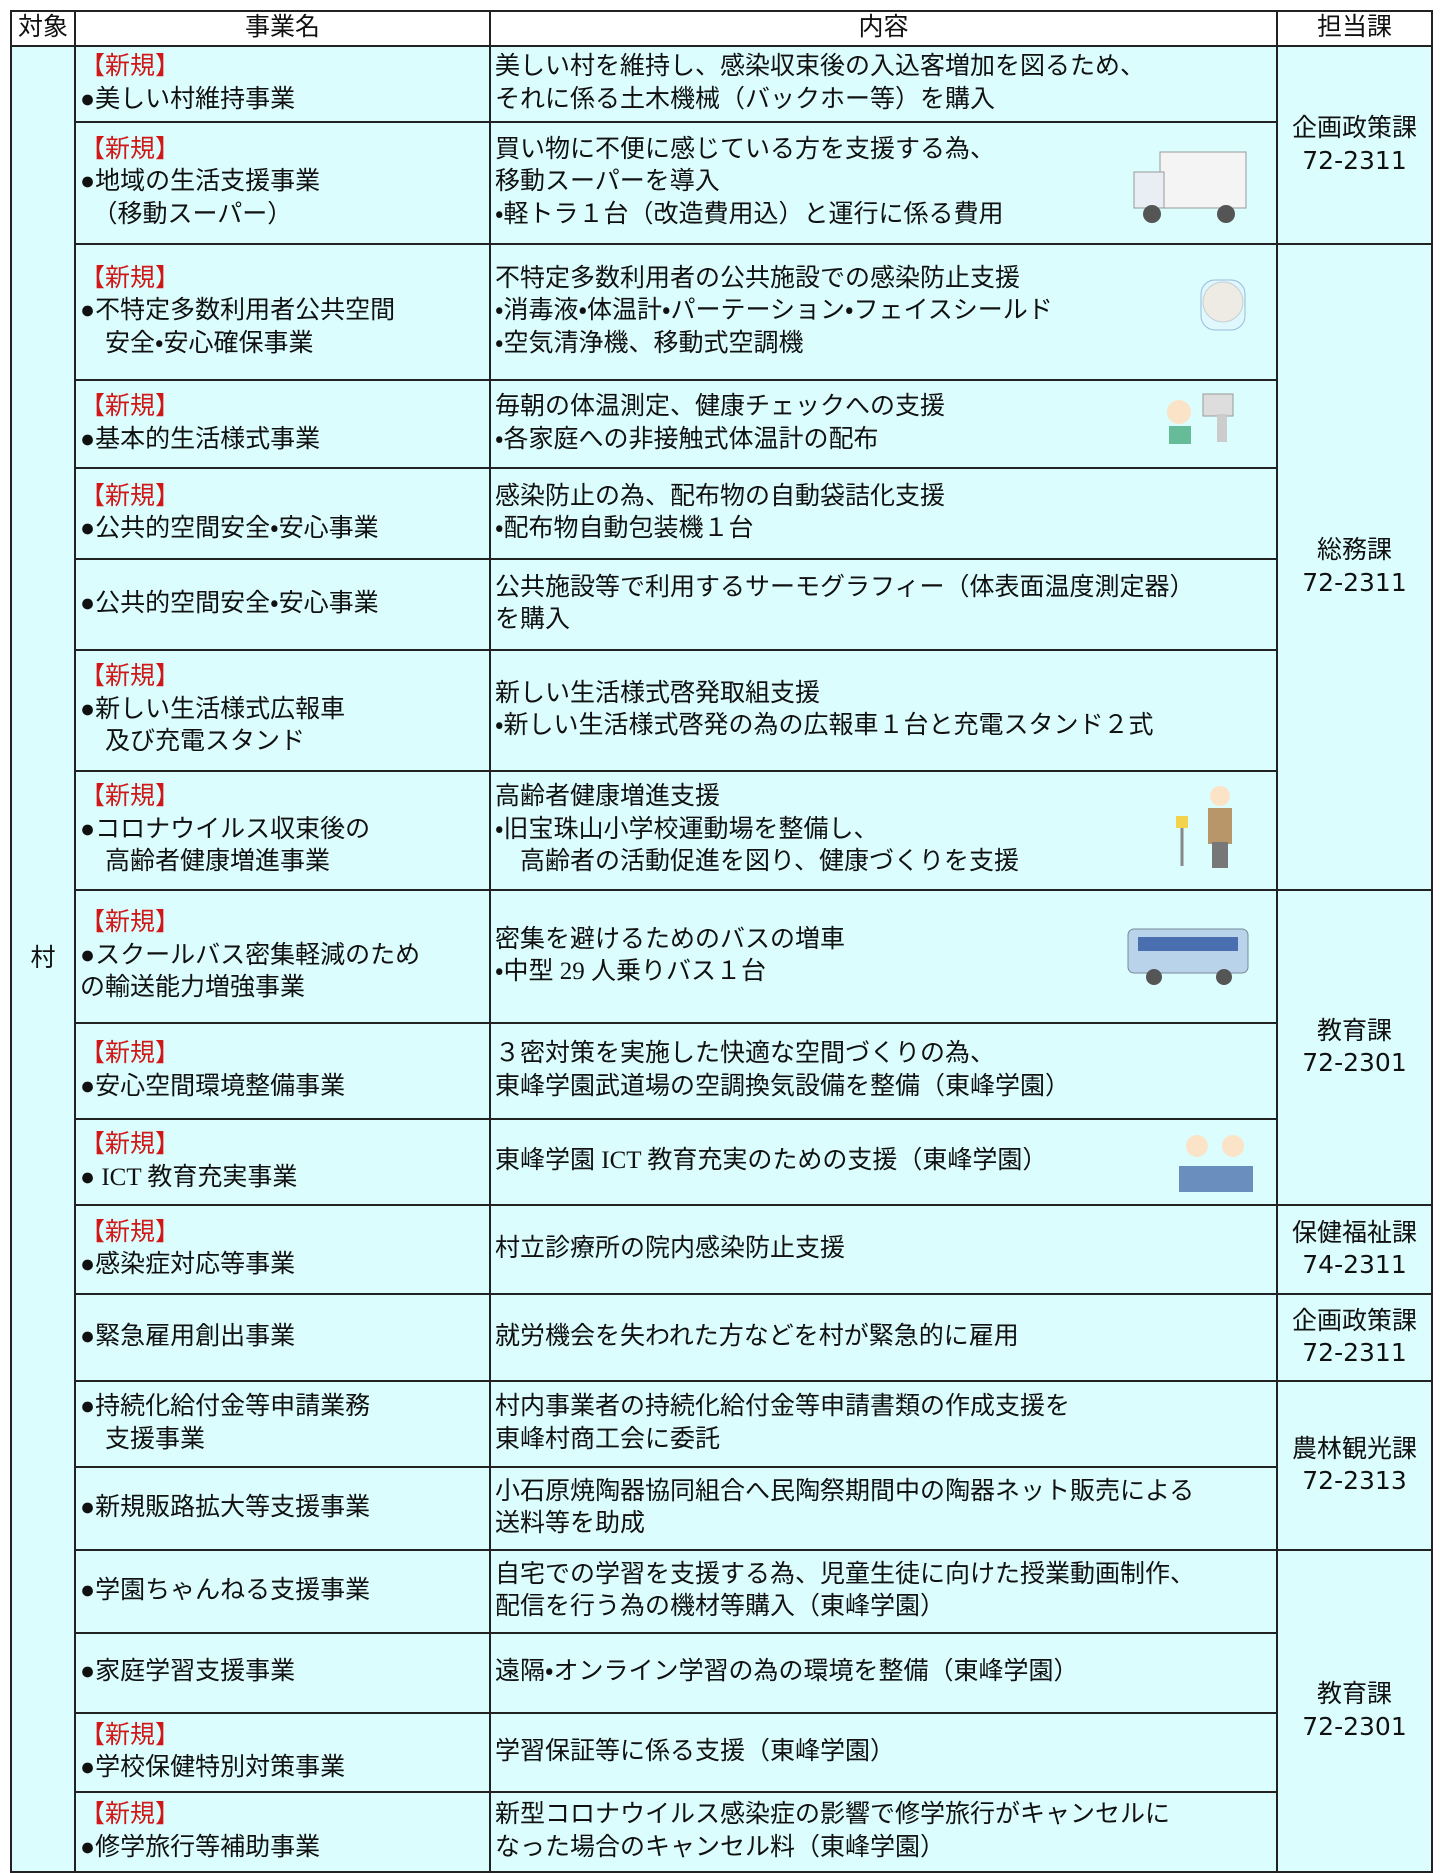  I want to click on content-cell: 学習保証等に係る支援（東峰学園）, so click(883, 1752).